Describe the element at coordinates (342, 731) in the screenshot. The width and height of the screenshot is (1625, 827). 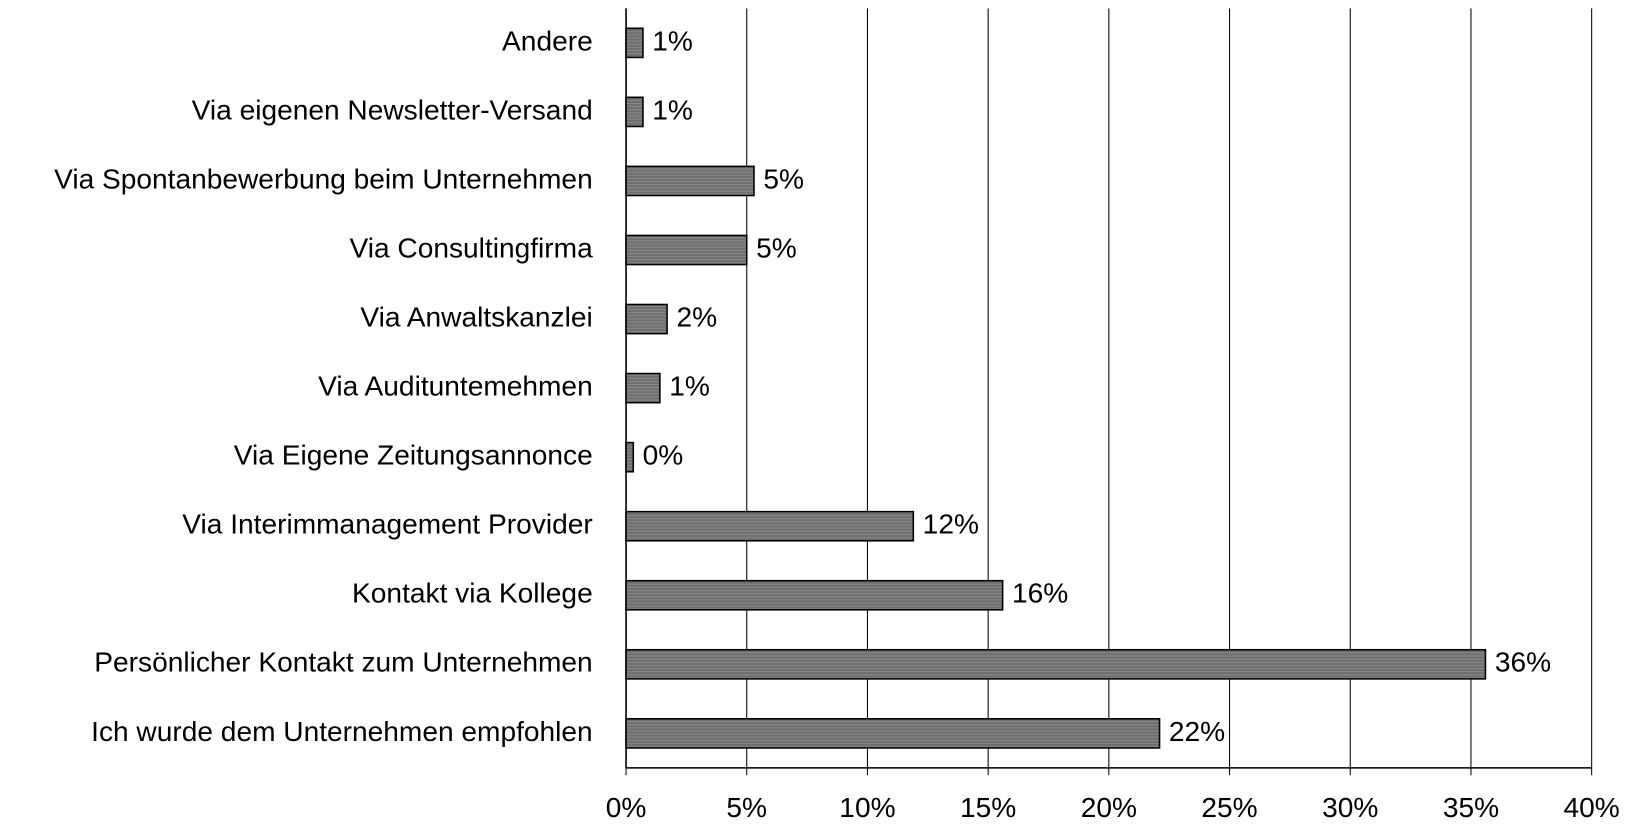
I see `y-tick-label: Ich wurde dem Unternehmen empfohlen` at that location.